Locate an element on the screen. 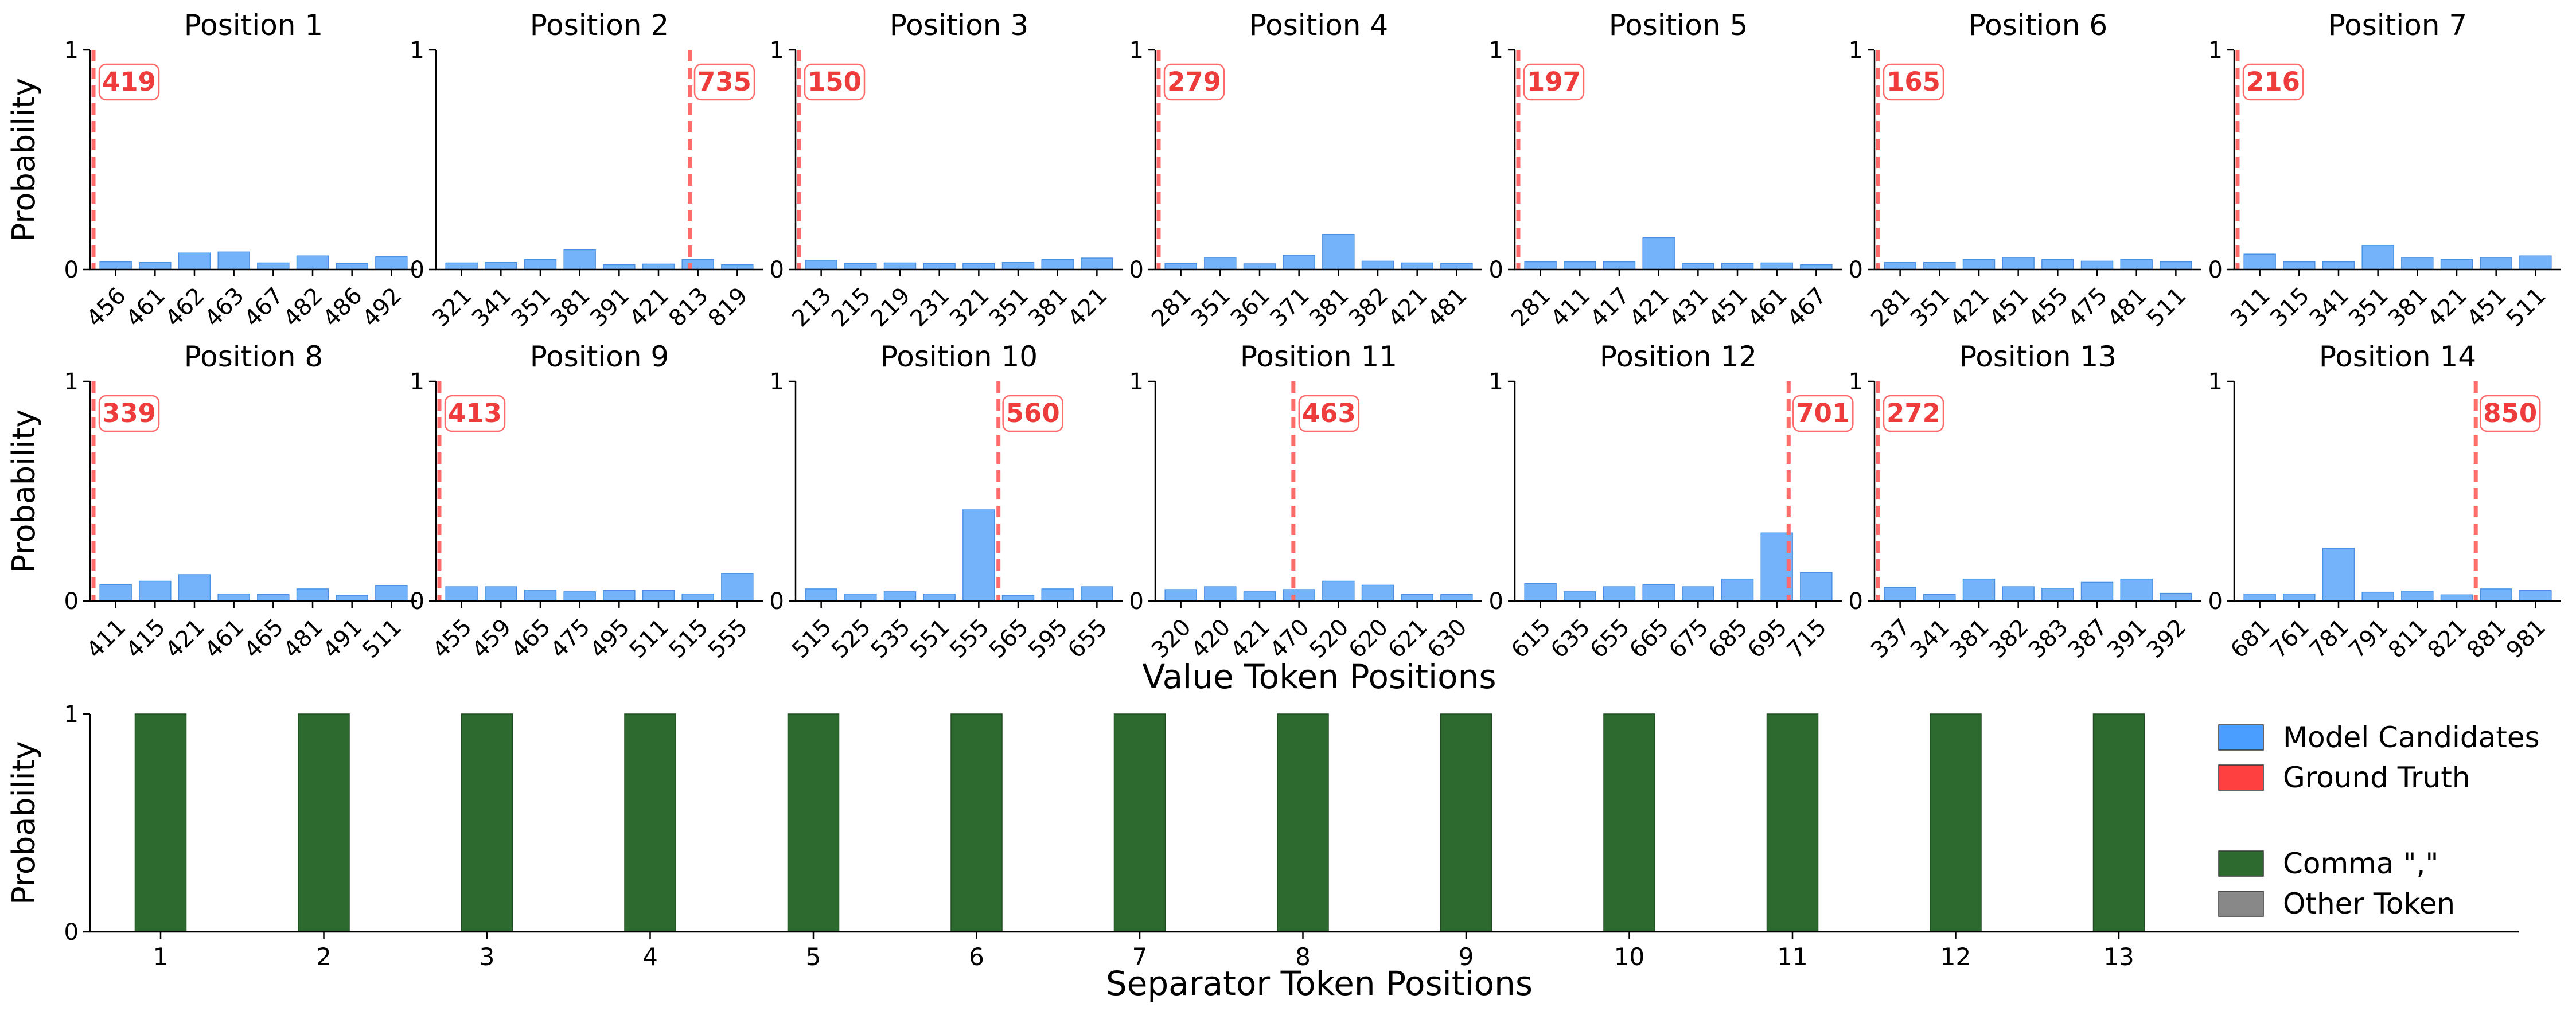 The height and width of the screenshot is (1015, 2576). panel-title: Position 11 is located at coordinates (1318, 356).